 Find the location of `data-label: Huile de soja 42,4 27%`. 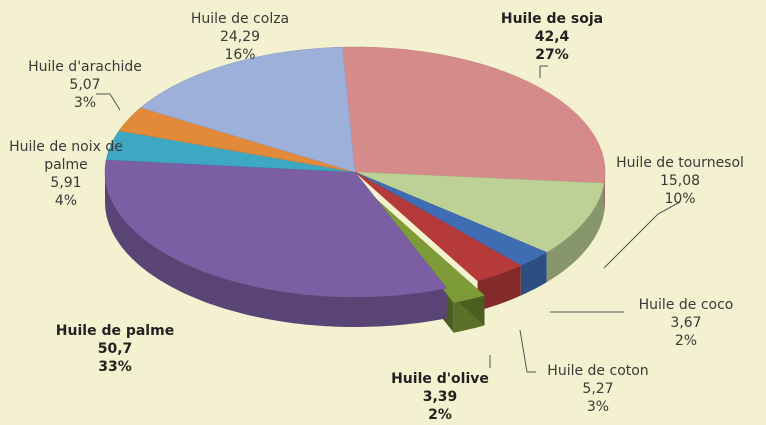

data-label: Huile de soja 42,4 27% is located at coordinates (552, 37).